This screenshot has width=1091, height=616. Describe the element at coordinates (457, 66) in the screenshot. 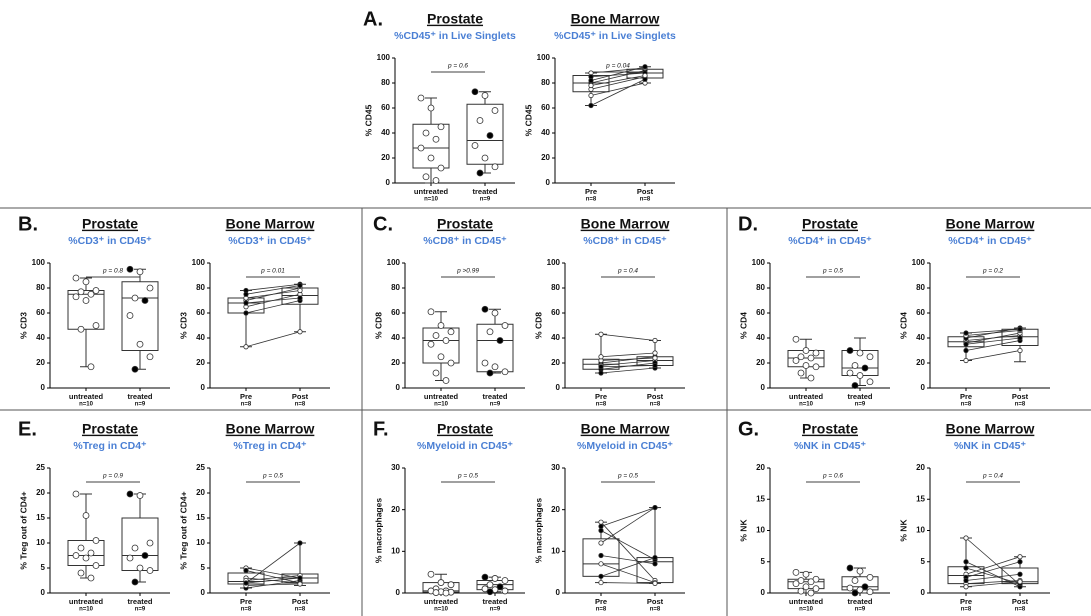

I see `p-value: p = 0.6` at that location.